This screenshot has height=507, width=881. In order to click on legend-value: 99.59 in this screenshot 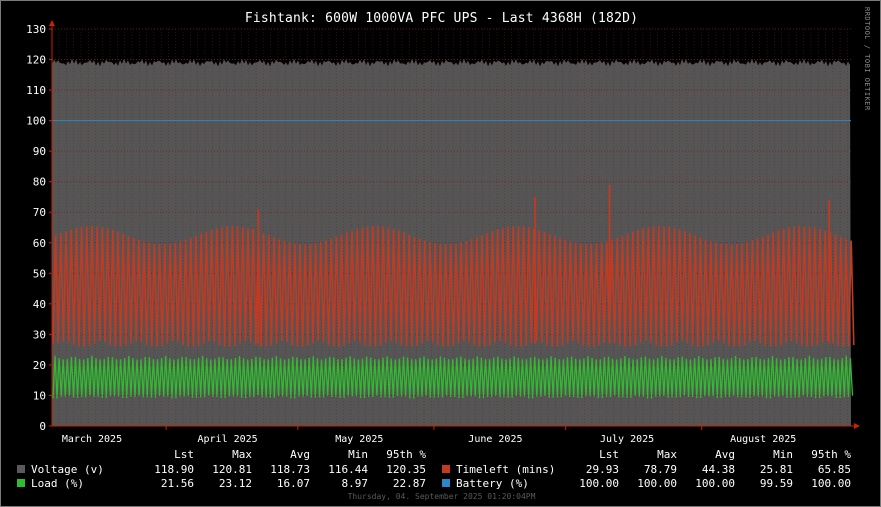, I will do `click(776, 483)`.